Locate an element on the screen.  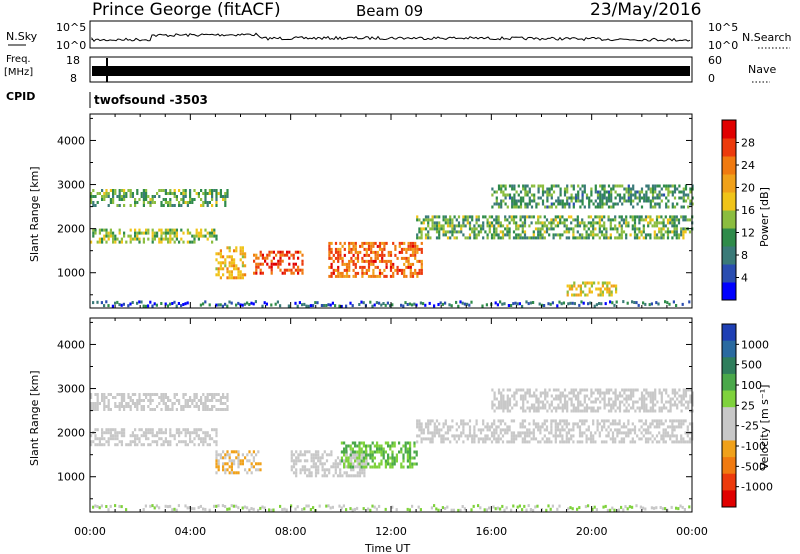
cpid-value: twofsound -3503 is located at coordinates (151, 100).